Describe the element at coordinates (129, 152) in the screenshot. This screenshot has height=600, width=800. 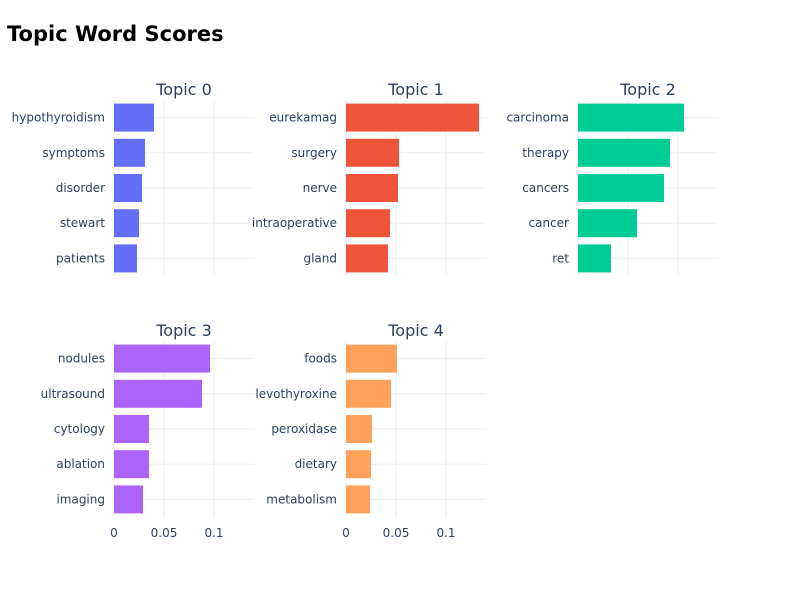
I see `bar-symptoms` at that location.